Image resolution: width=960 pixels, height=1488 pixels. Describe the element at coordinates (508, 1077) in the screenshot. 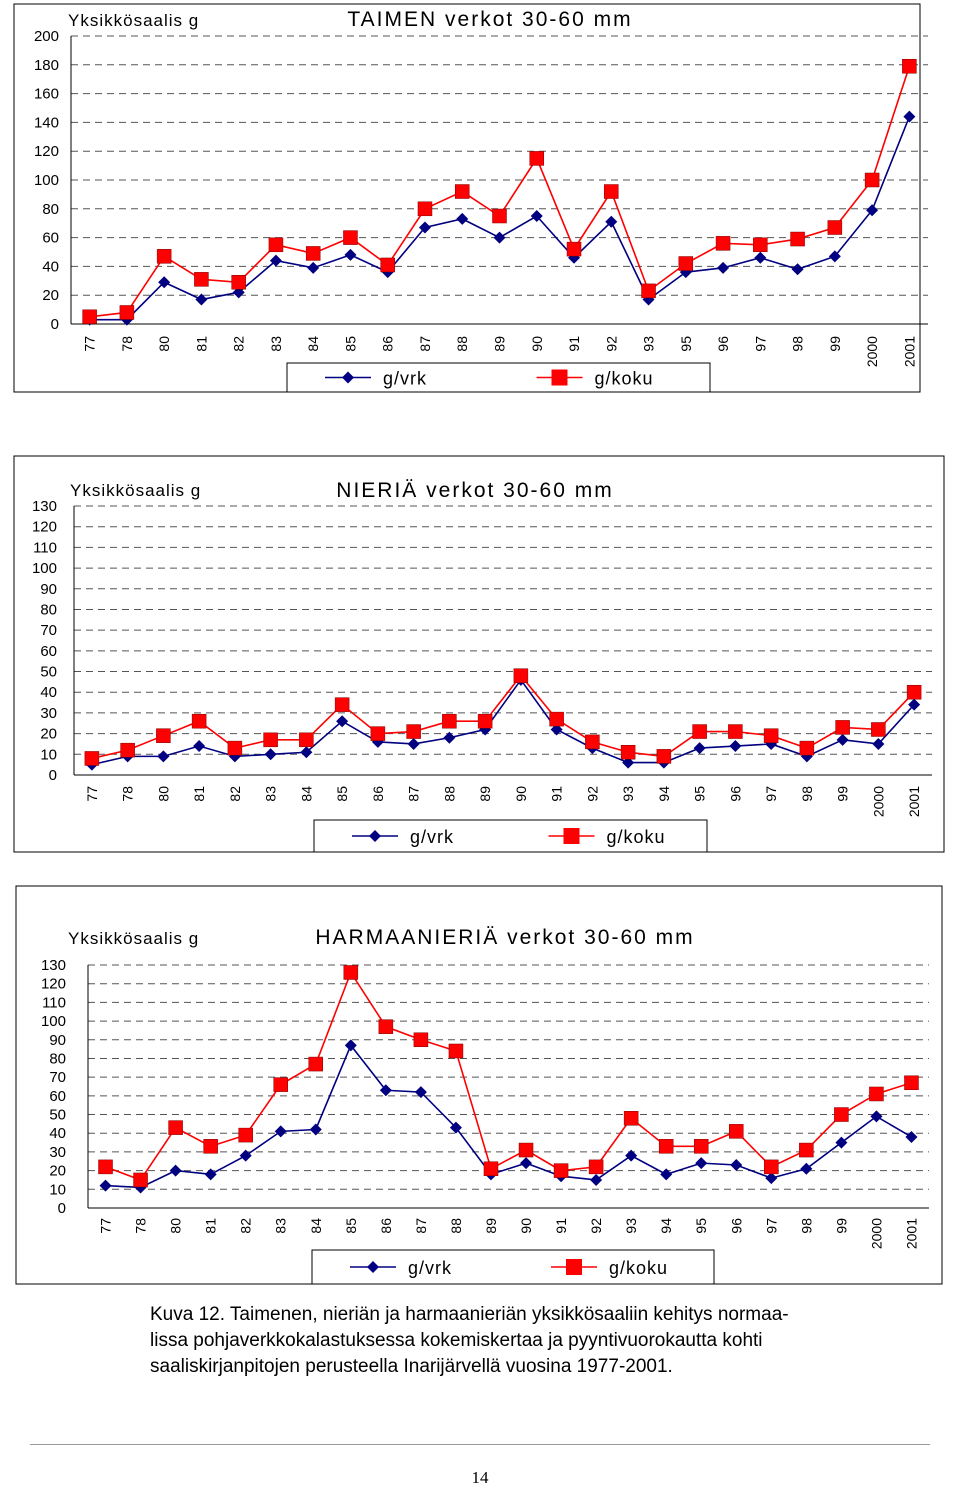

I see `y-gridlines` at that location.